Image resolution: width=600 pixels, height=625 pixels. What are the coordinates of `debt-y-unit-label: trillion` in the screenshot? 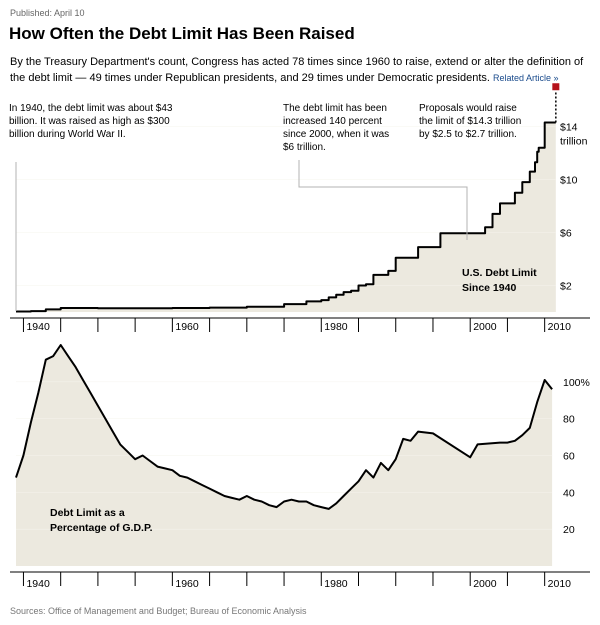 It's located at (574, 142).